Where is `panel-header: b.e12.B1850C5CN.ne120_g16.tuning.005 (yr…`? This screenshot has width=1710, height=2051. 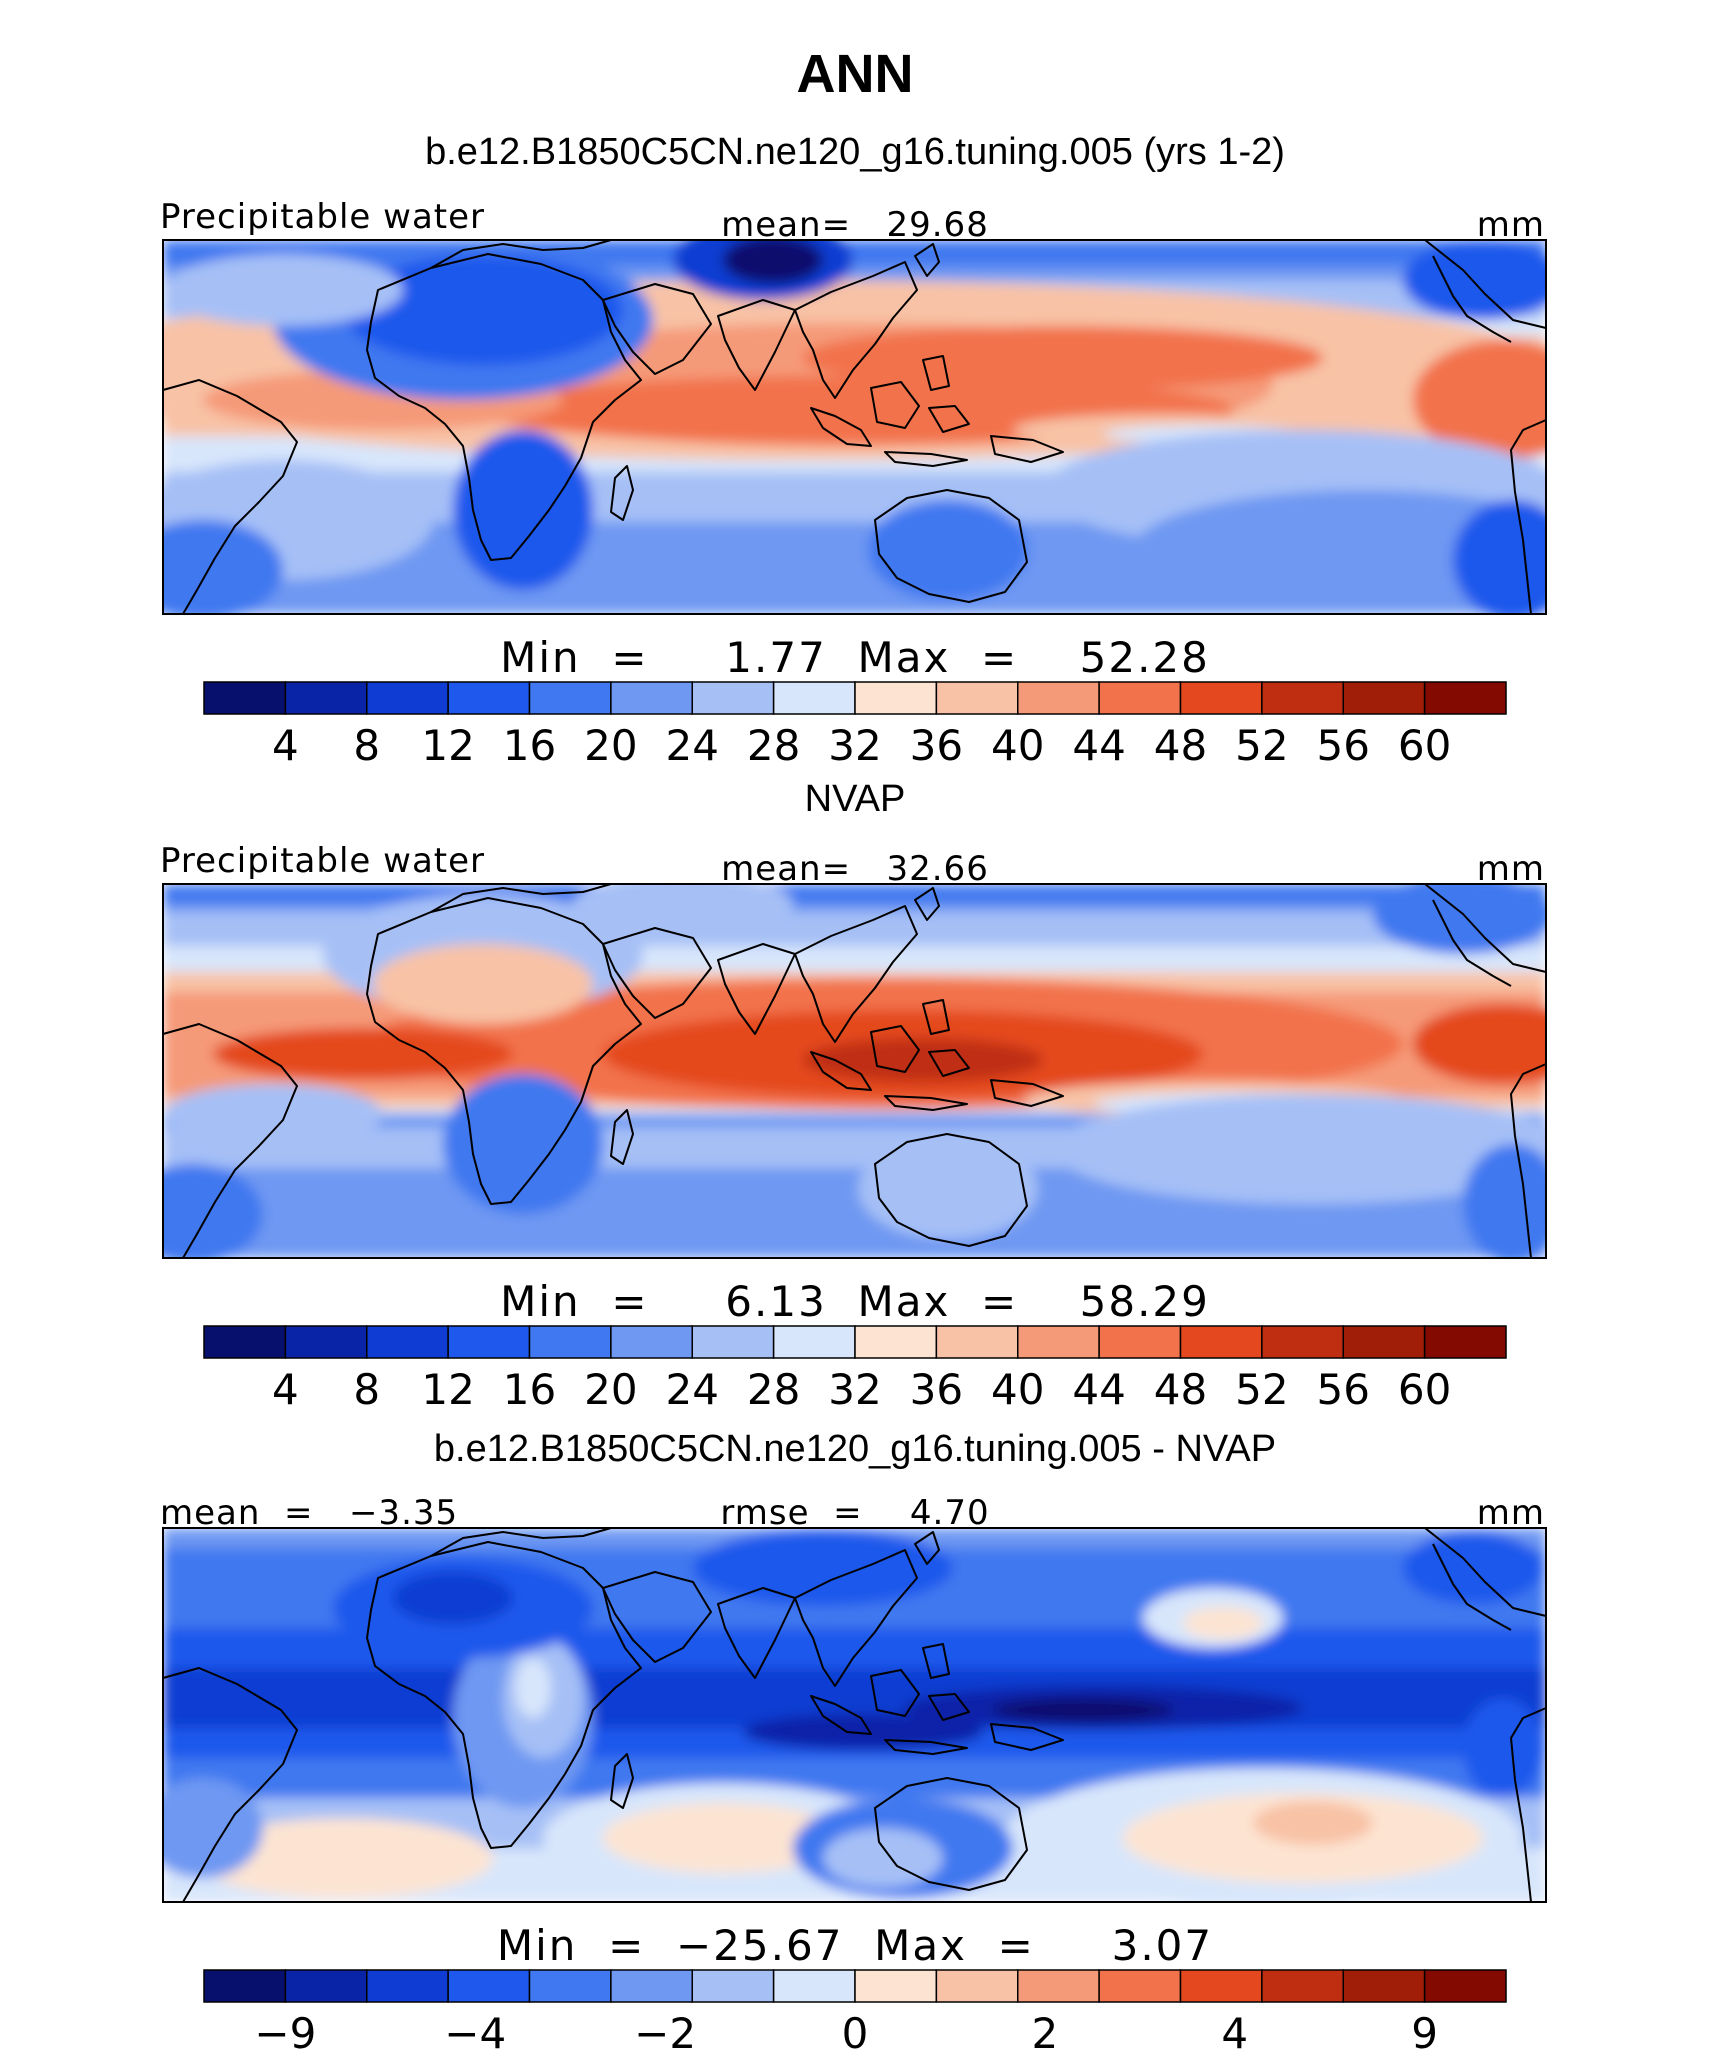 panel-header: b.e12.B1850C5CN.ne120_g16.tuning.005 (yr… is located at coordinates (855, 152).